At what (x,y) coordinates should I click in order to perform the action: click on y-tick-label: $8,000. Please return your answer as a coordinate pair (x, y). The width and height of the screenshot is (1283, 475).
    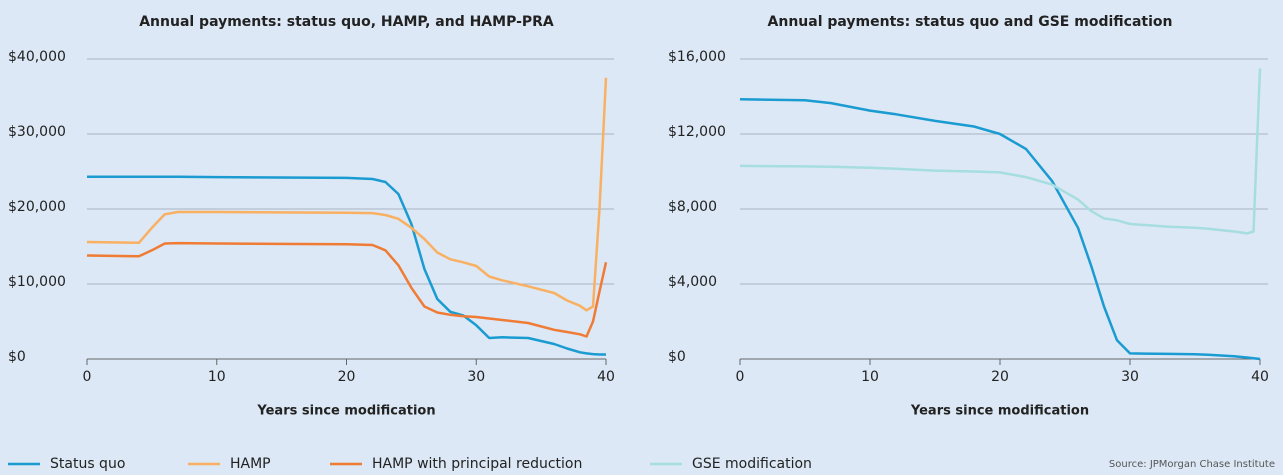
    Looking at the image, I should click on (692, 207).